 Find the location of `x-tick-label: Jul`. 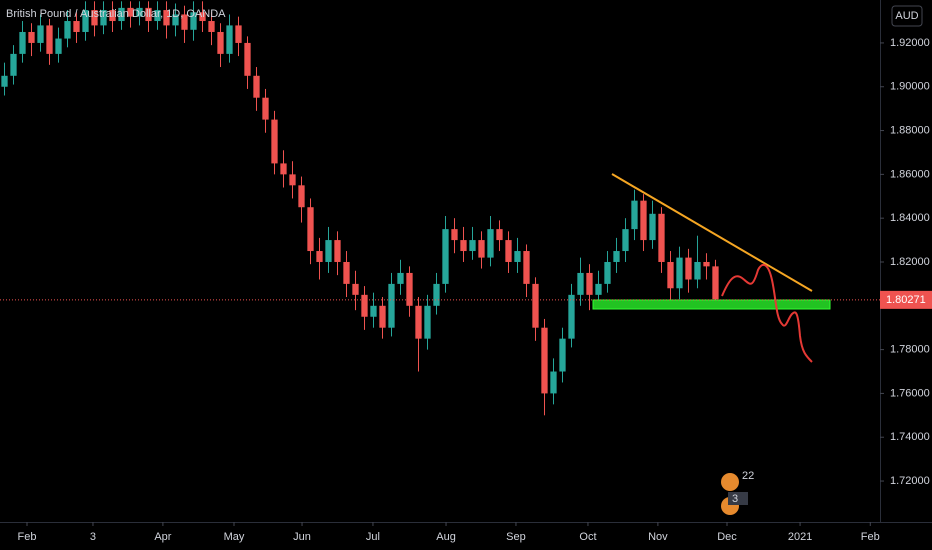

x-tick-label: Jul is located at coordinates (373, 537).